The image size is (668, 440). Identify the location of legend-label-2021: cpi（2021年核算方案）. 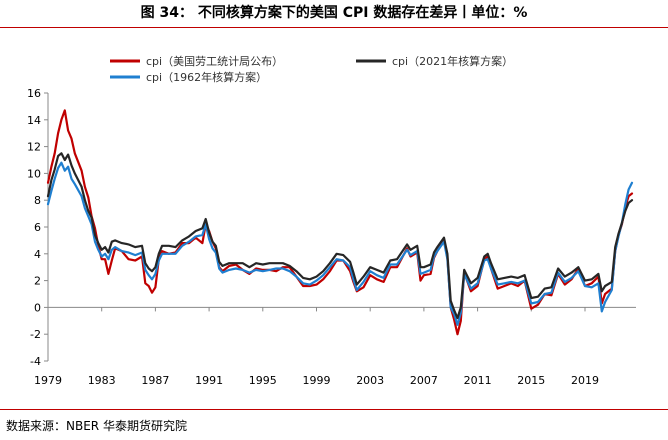
(452, 61).